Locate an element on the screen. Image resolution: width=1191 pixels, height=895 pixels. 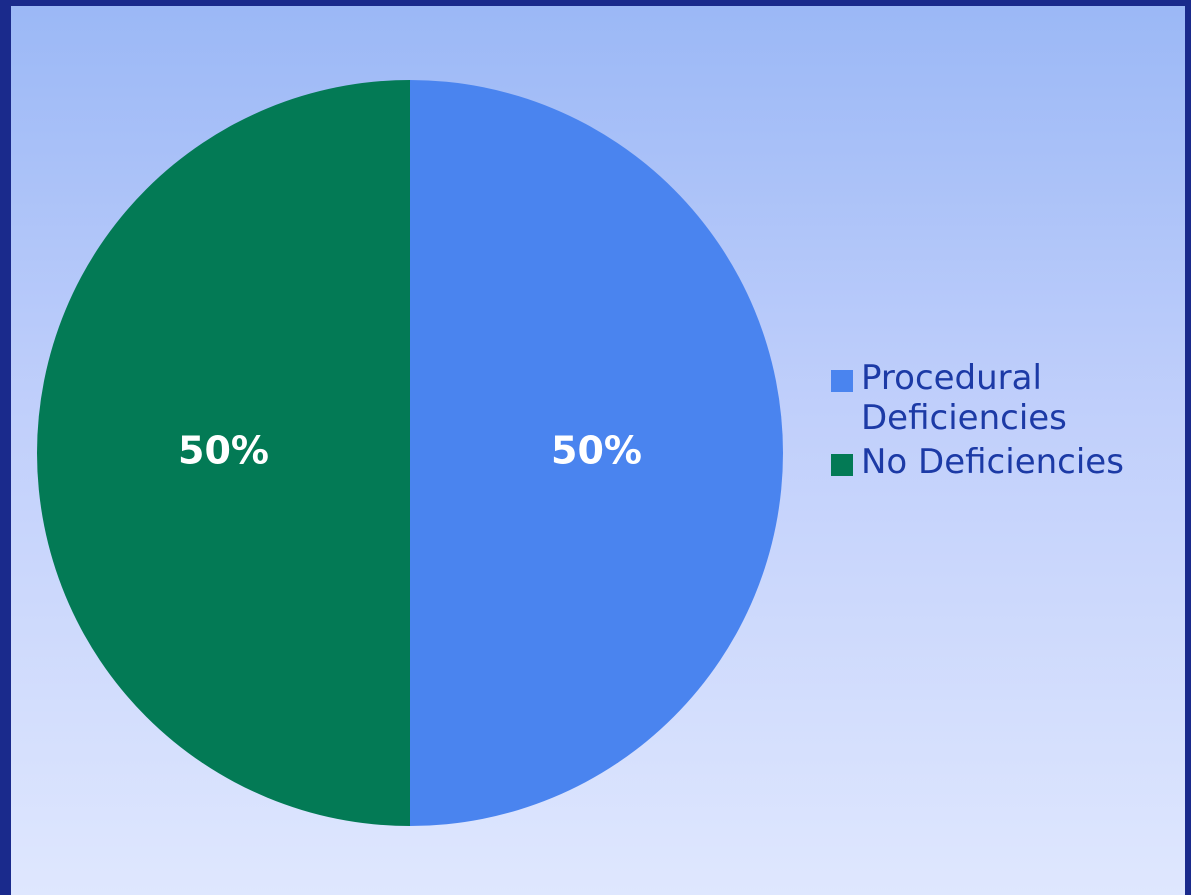
legend-entry: No Deficiencies is located at coordinates (1006, 462).